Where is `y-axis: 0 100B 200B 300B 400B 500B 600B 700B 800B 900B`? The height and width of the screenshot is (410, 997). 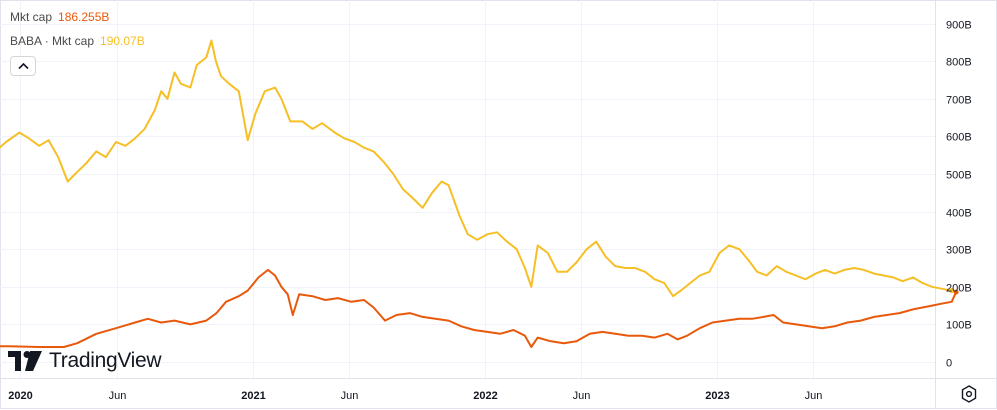 y-axis: 0 100B 200B 300B 400B 500B 600B 700B 800B 900B is located at coordinates (959, 195).